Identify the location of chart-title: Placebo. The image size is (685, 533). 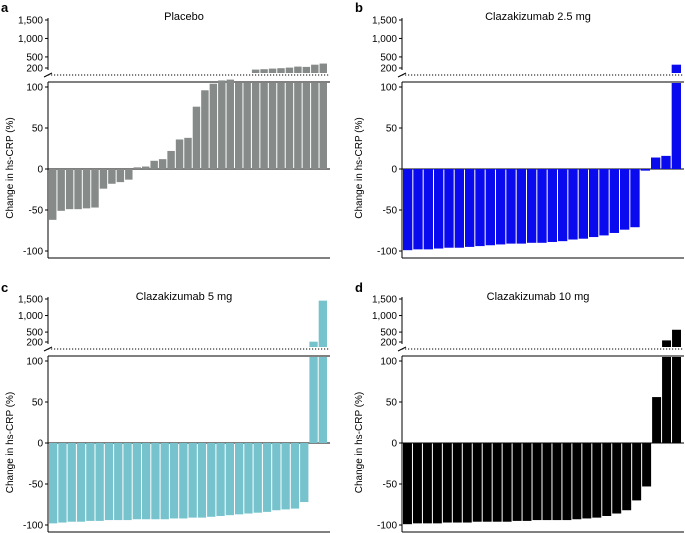
(184, 17).